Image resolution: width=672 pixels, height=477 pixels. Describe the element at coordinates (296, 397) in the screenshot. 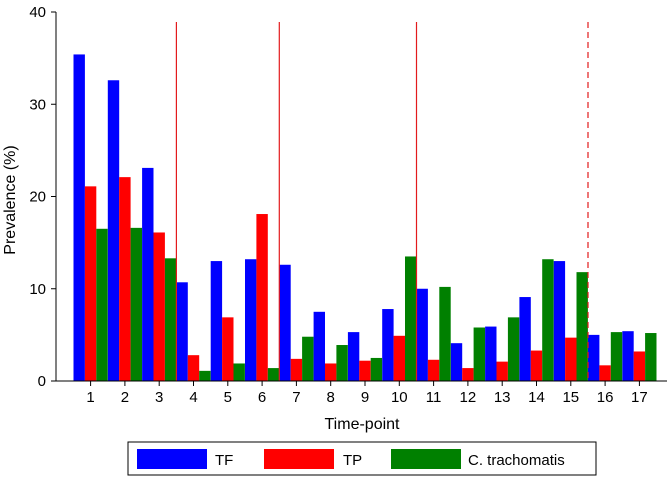

I see `x-tick-label-7: 7` at that location.